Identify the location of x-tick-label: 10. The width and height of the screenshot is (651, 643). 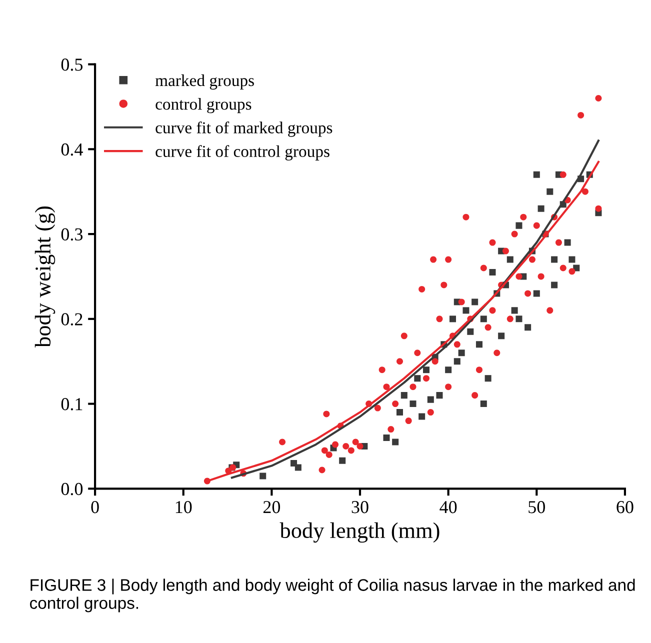
(184, 507).